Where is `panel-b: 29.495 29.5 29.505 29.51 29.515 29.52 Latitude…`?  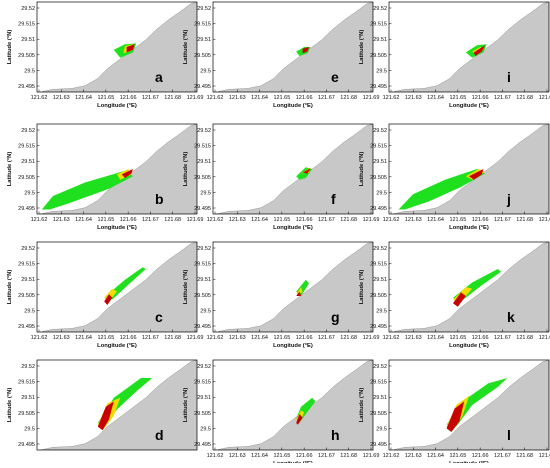
panel-b: 29.495 29.5 29.505 29.51 29.515 29.52 Latitude… is located at coordinates (105, 177).